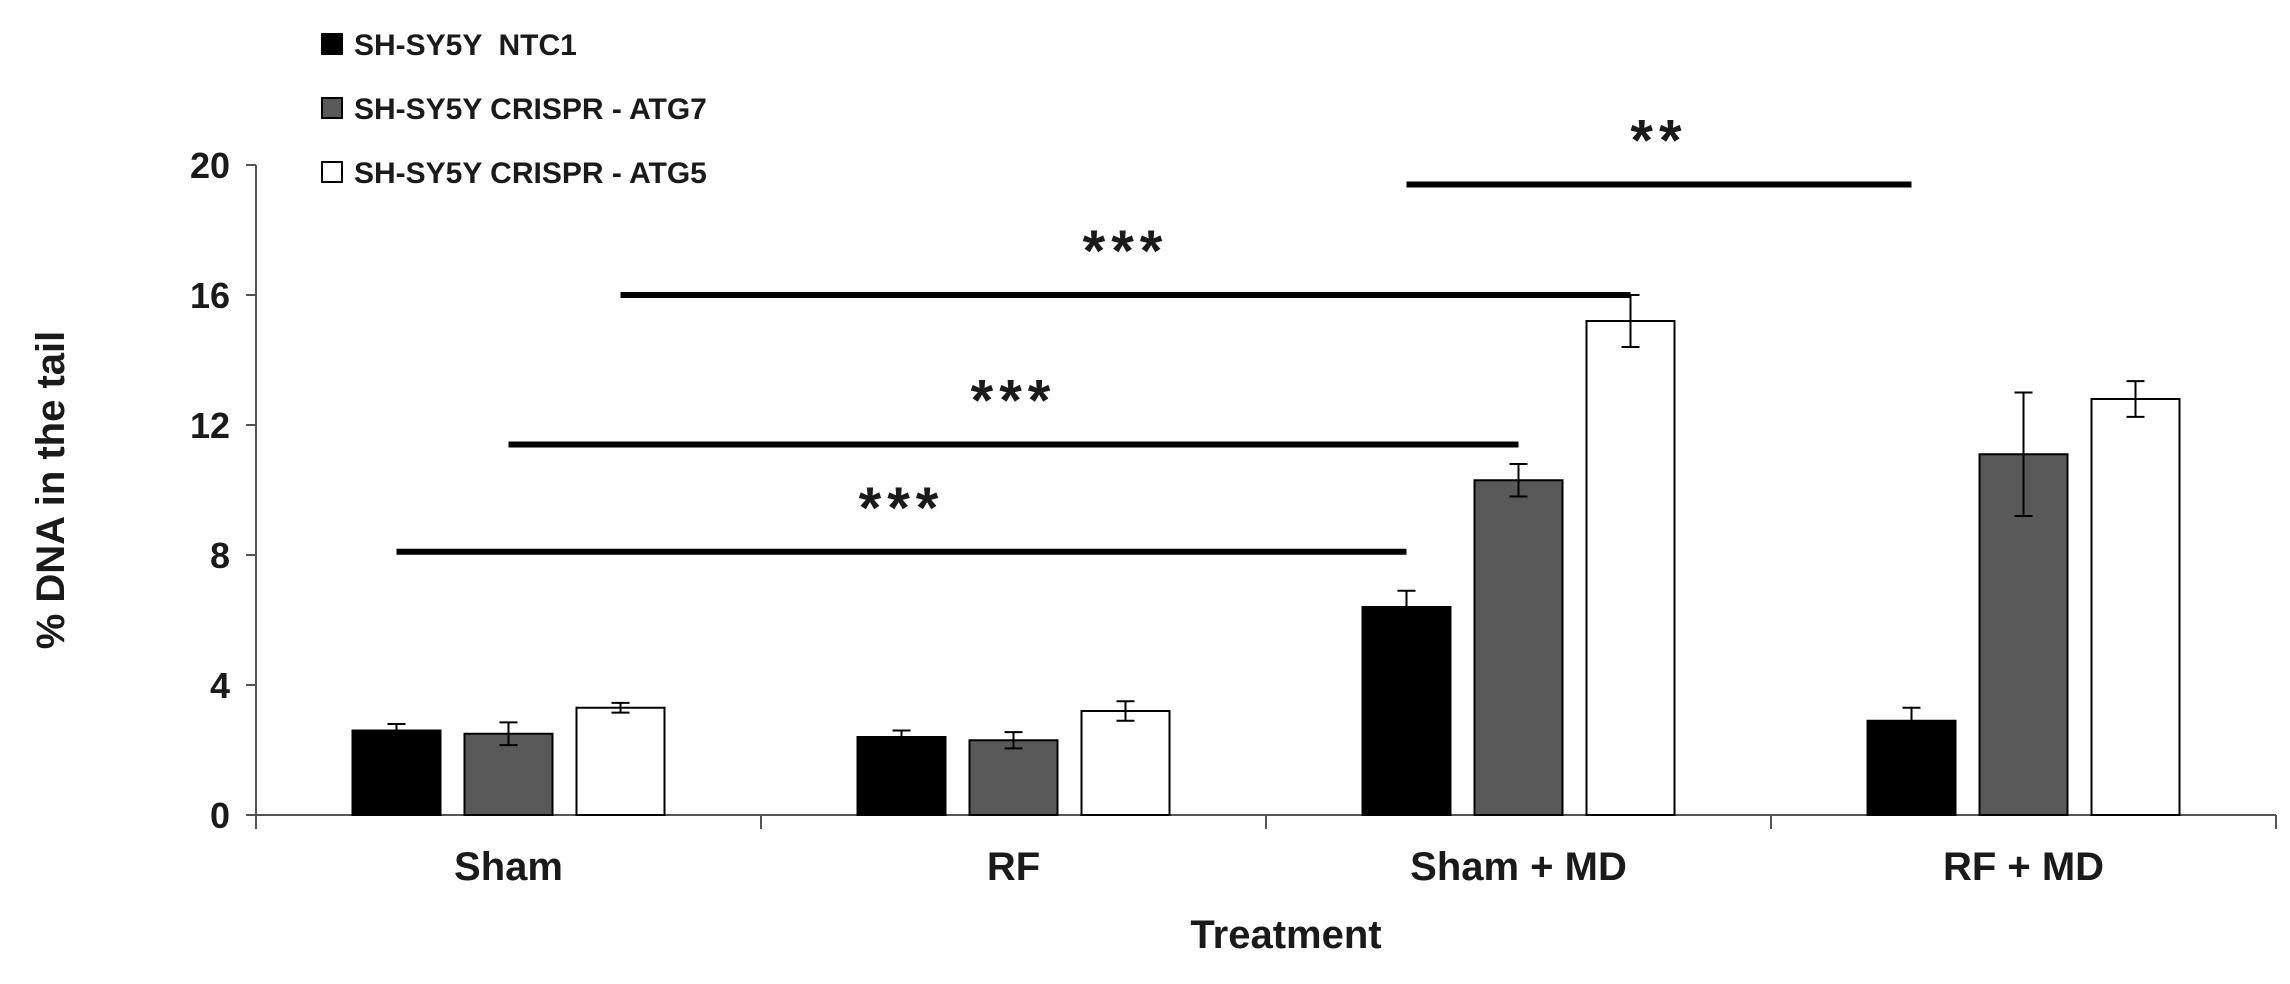 Image resolution: width=2290 pixels, height=984 pixels. What do you see at coordinates (210, 295) in the screenshot?
I see `y-tick-label: 16` at bounding box center [210, 295].